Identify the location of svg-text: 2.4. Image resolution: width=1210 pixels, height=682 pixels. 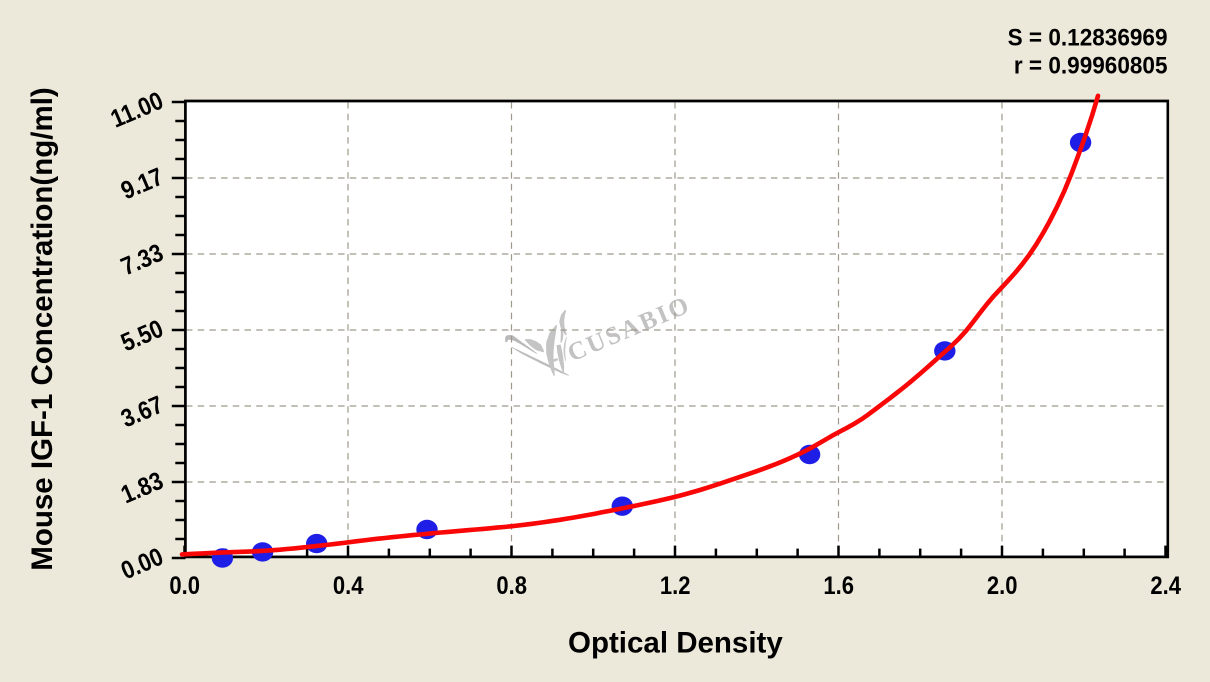
(1165, 587).